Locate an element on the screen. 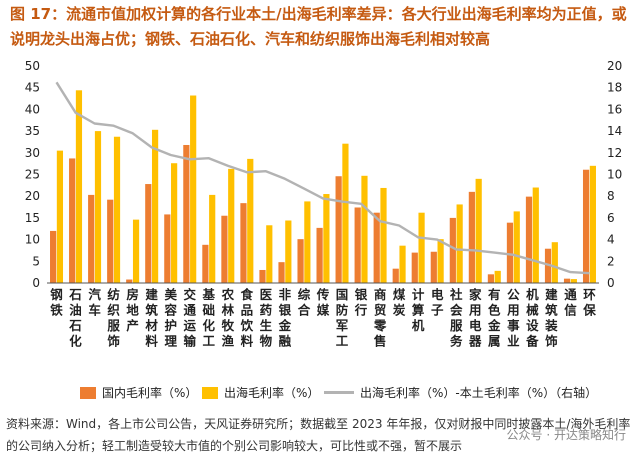 This screenshot has width=640, height=467. y-right-tick-label: 18 is located at coordinates (614, 88).